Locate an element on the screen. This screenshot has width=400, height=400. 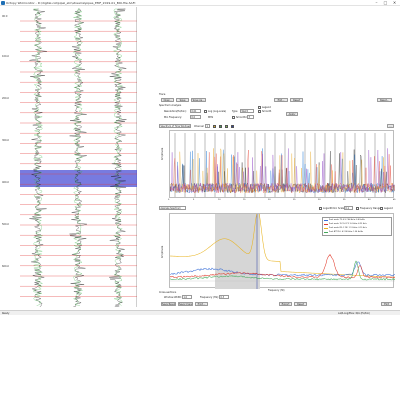
save-image-button: Save Image is located at coordinates (185, 304).